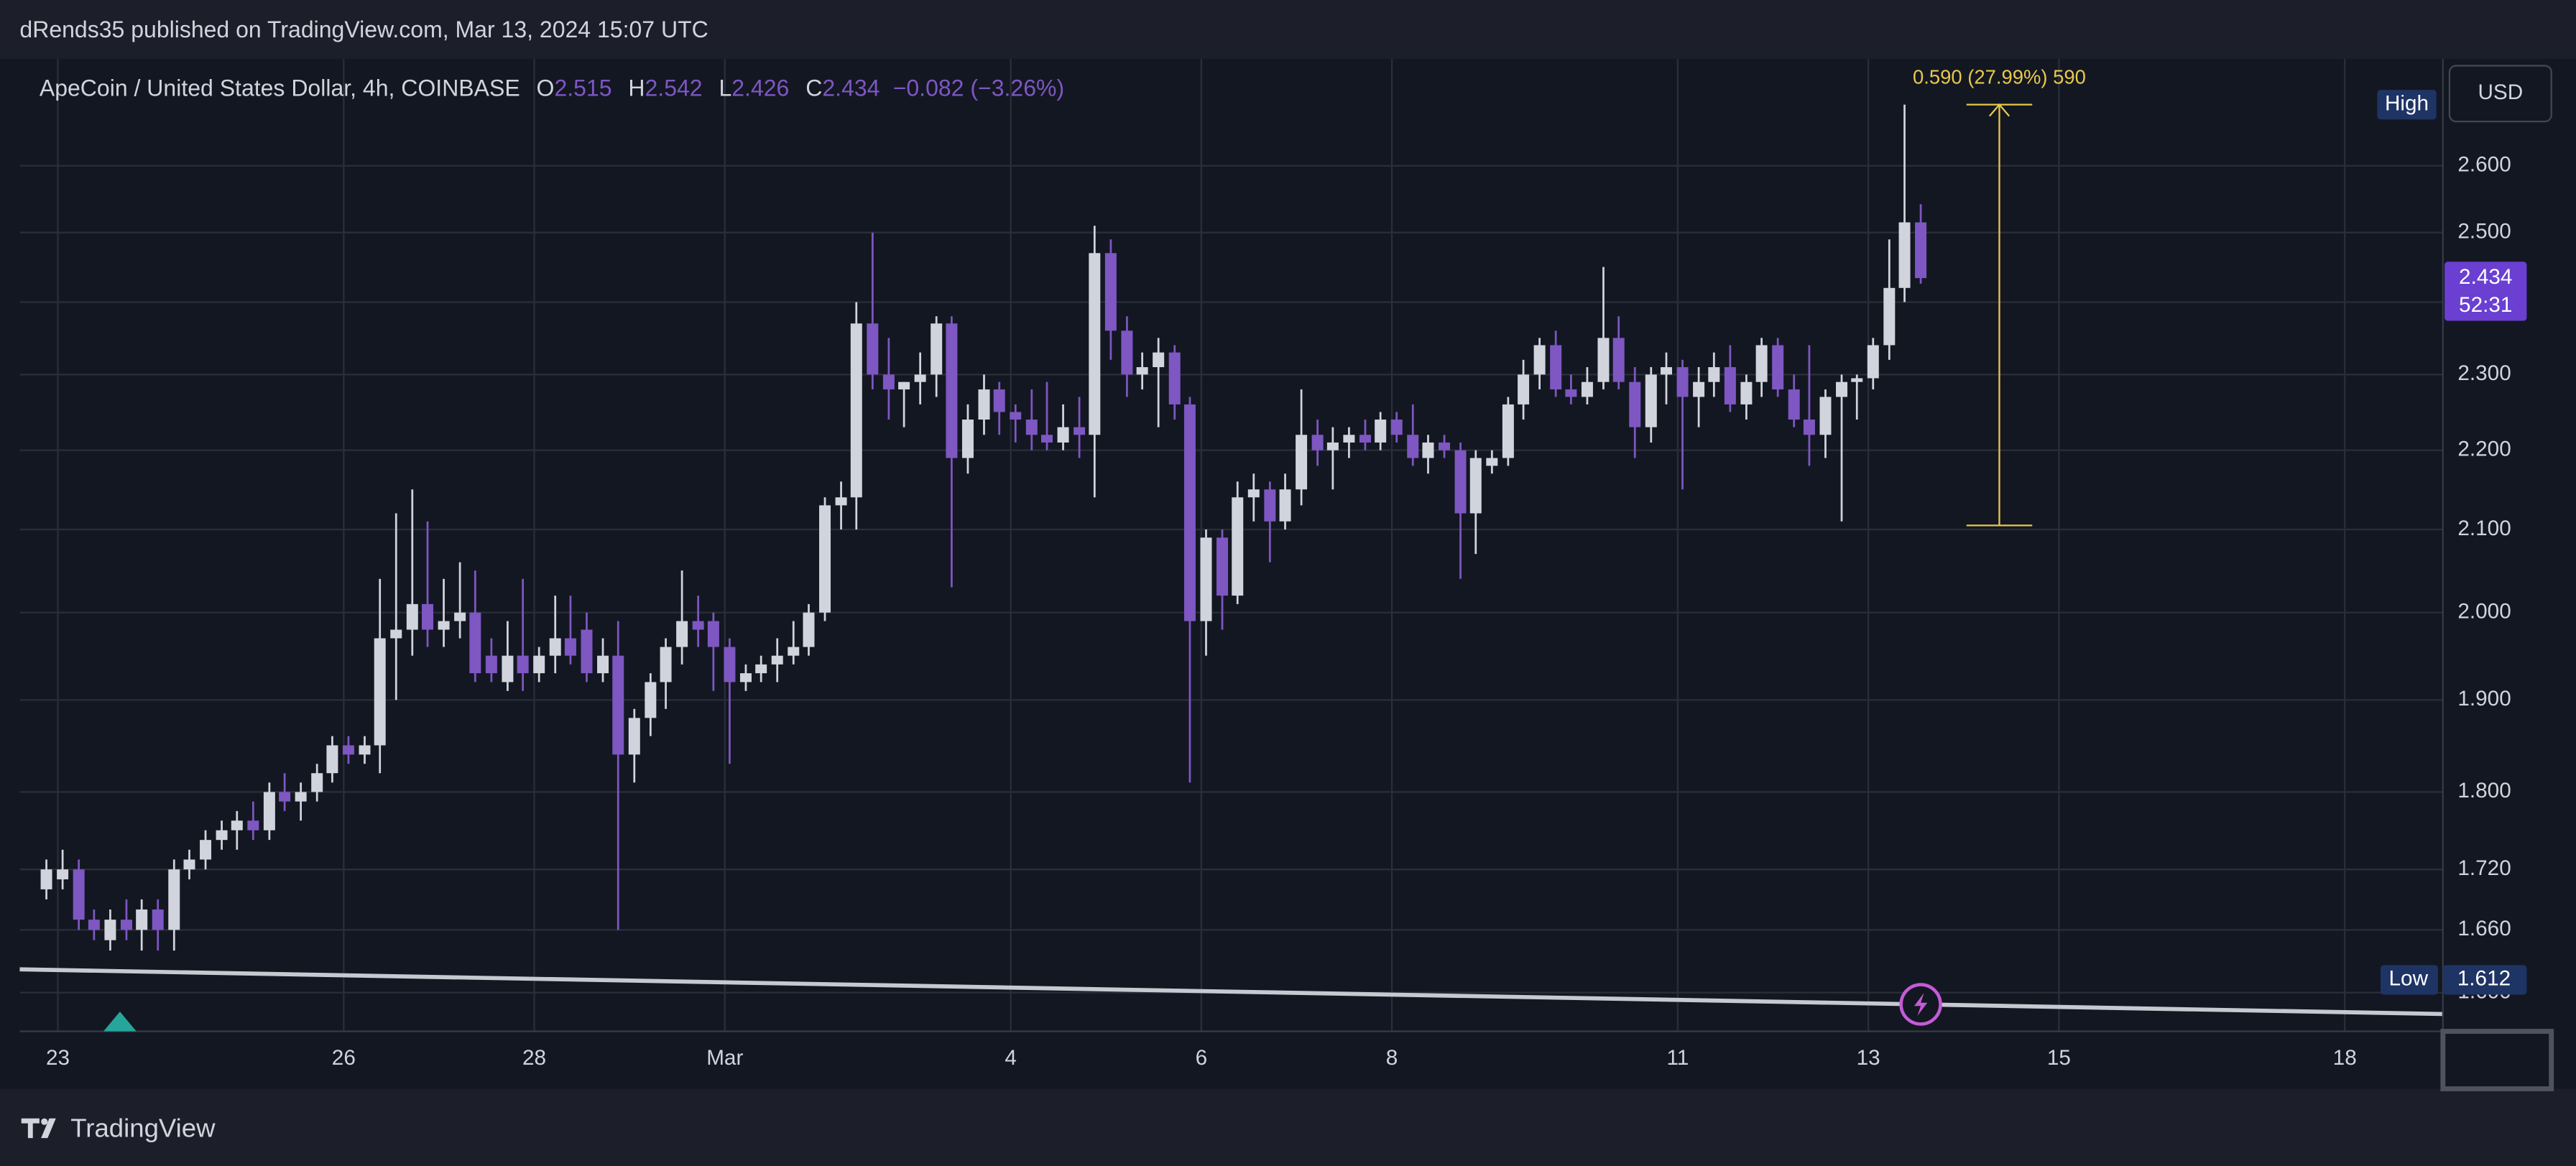 This screenshot has width=2576, height=1166. What do you see at coordinates (2484, 611) in the screenshot?
I see `y-tick-label: 2.000` at bounding box center [2484, 611].